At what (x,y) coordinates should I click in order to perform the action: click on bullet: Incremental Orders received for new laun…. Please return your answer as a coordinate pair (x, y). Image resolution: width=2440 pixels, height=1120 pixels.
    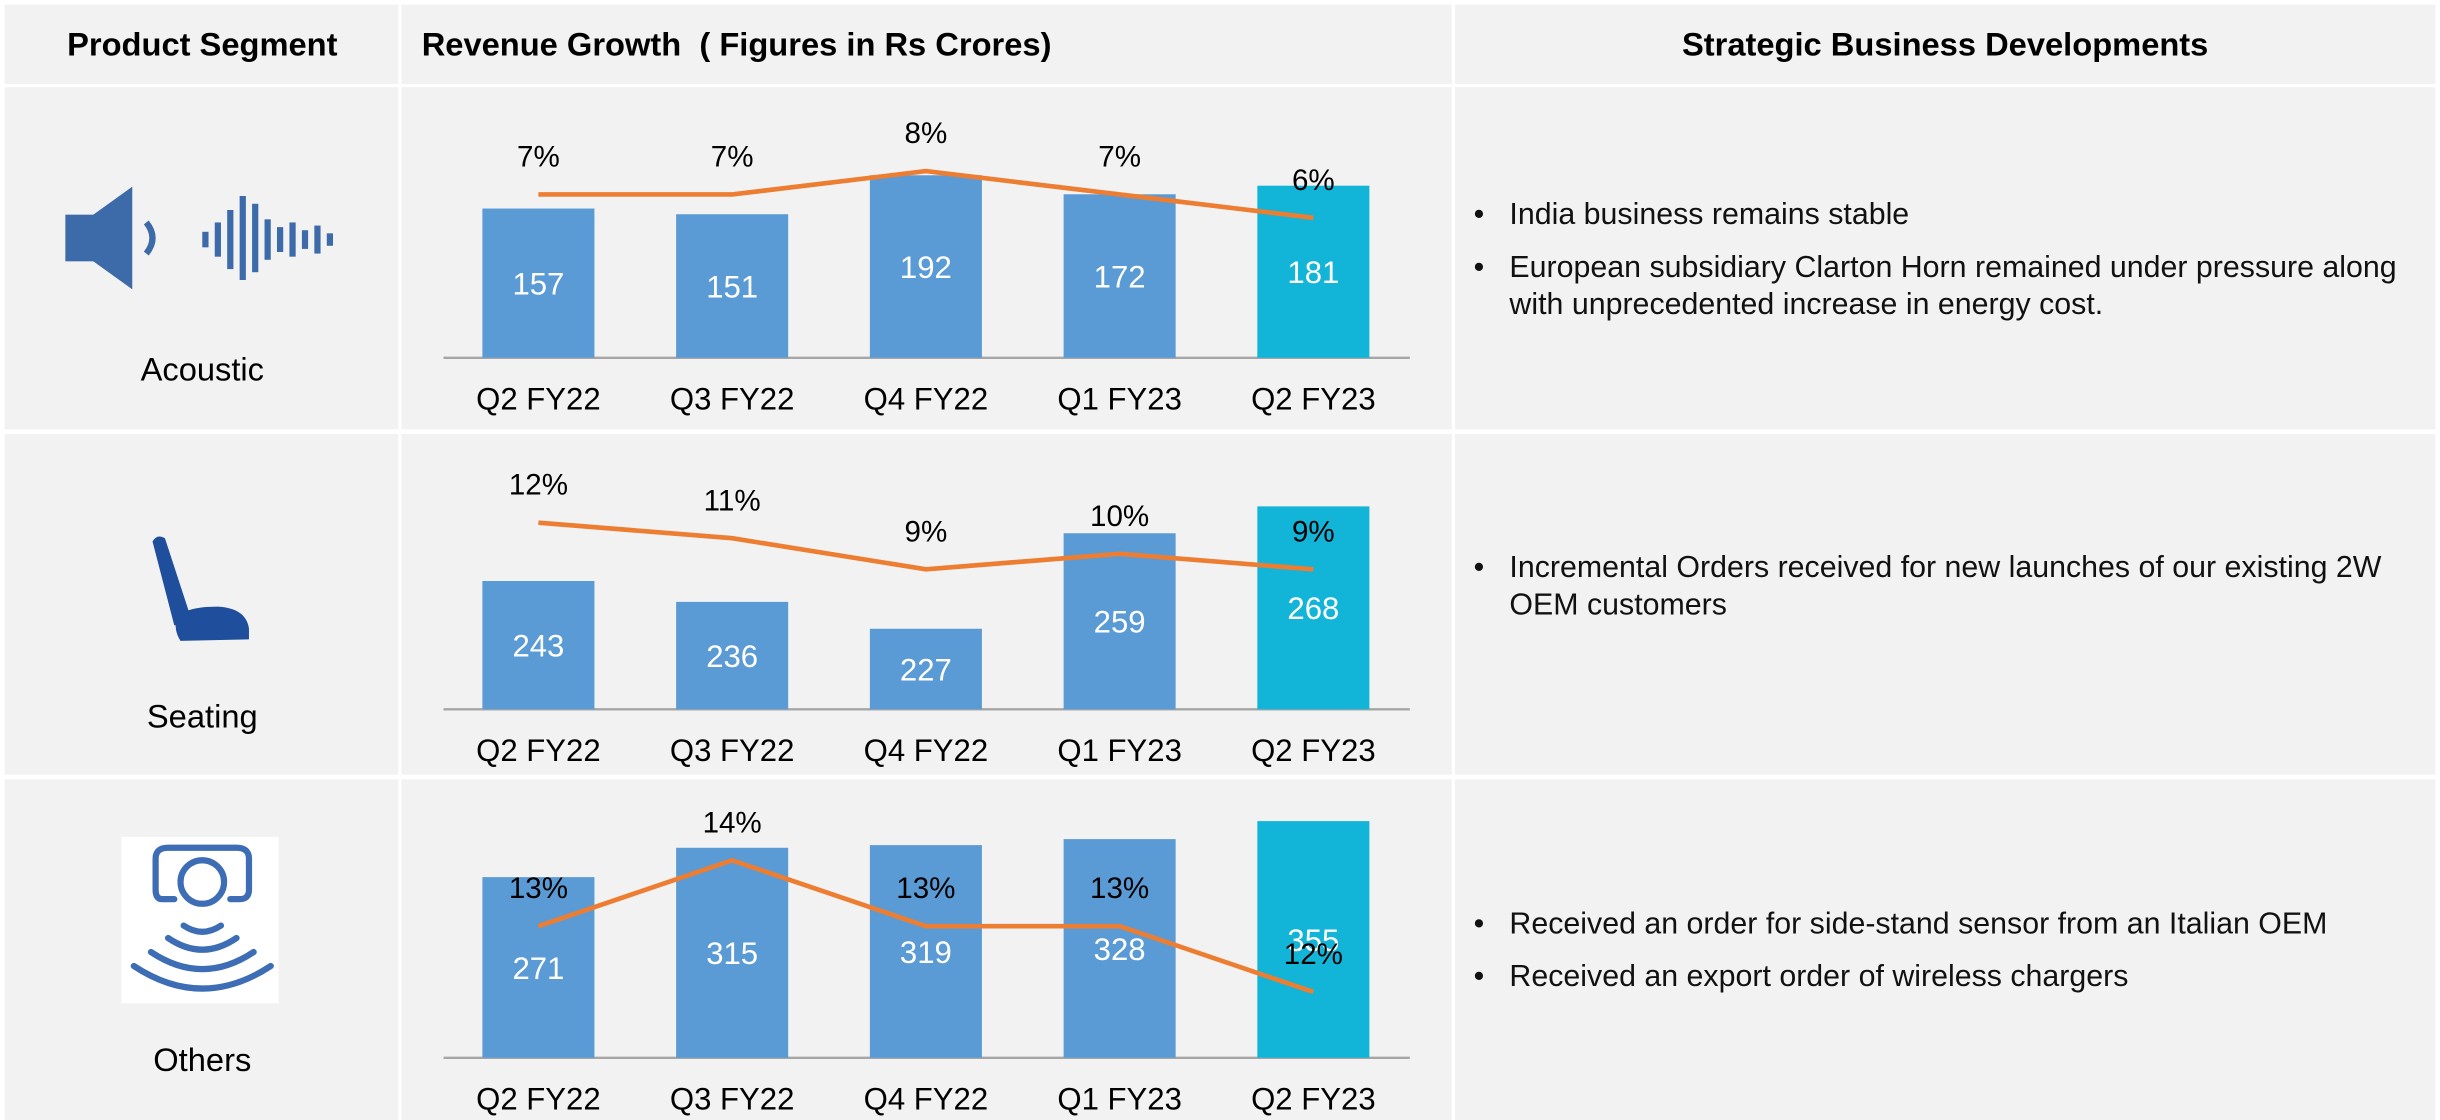
    Looking at the image, I should click on (1938, 586).